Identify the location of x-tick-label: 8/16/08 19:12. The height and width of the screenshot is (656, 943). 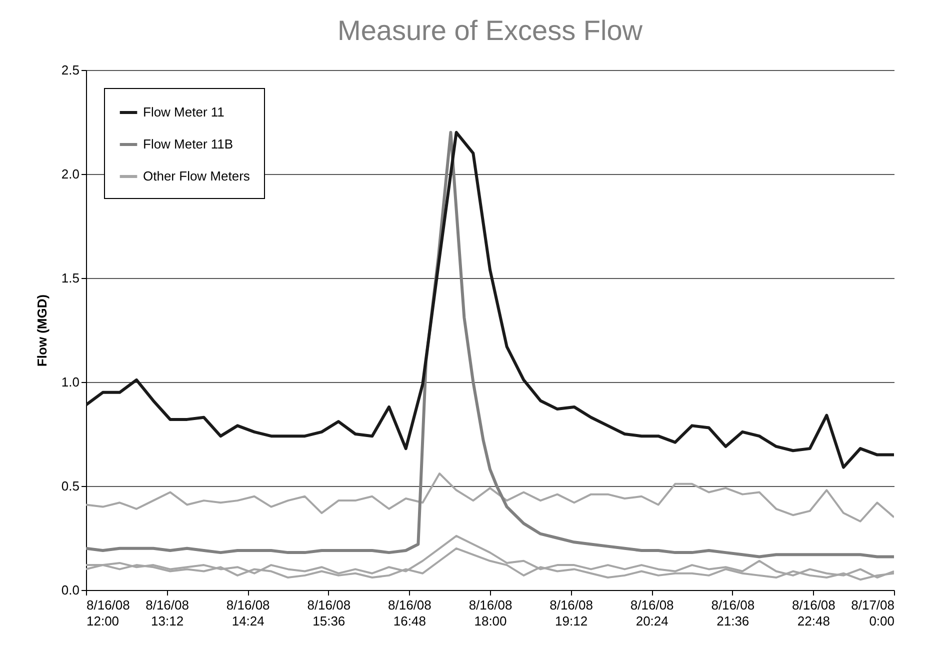
(571, 613).